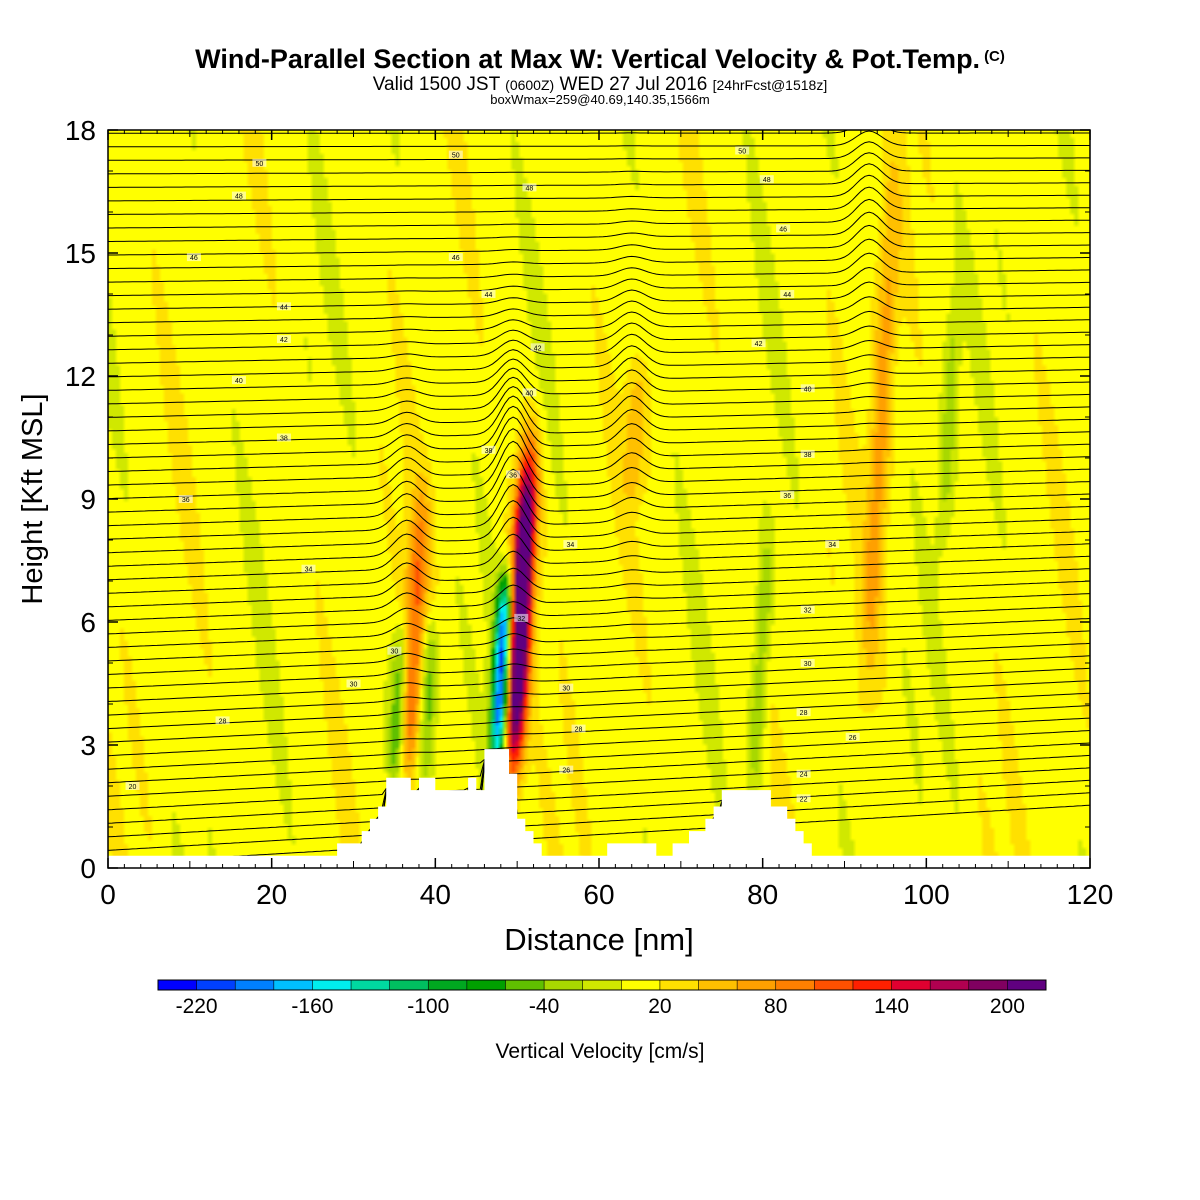  Describe the element at coordinates (80, 376) in the screenshot. I see `y-tick-label: 12` at that location.